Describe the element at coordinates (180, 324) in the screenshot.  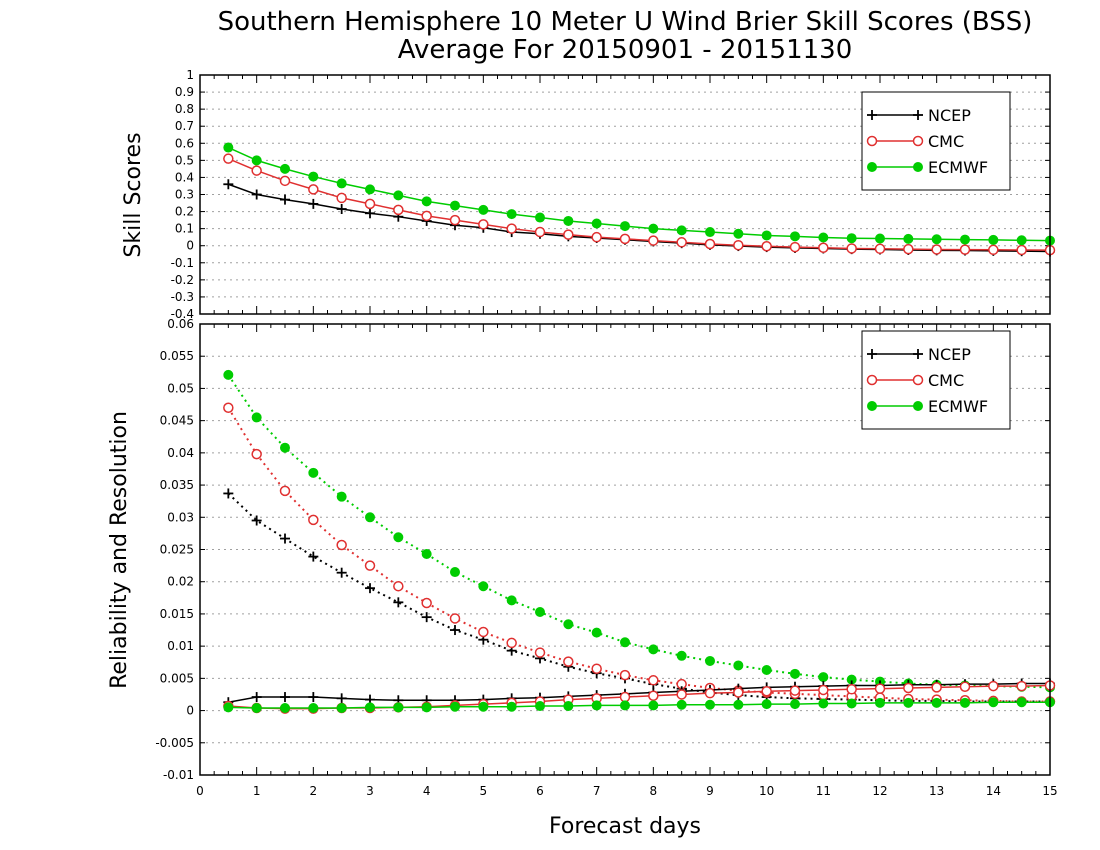
I see `bottom-y-tick-label: 0.06` at that location.